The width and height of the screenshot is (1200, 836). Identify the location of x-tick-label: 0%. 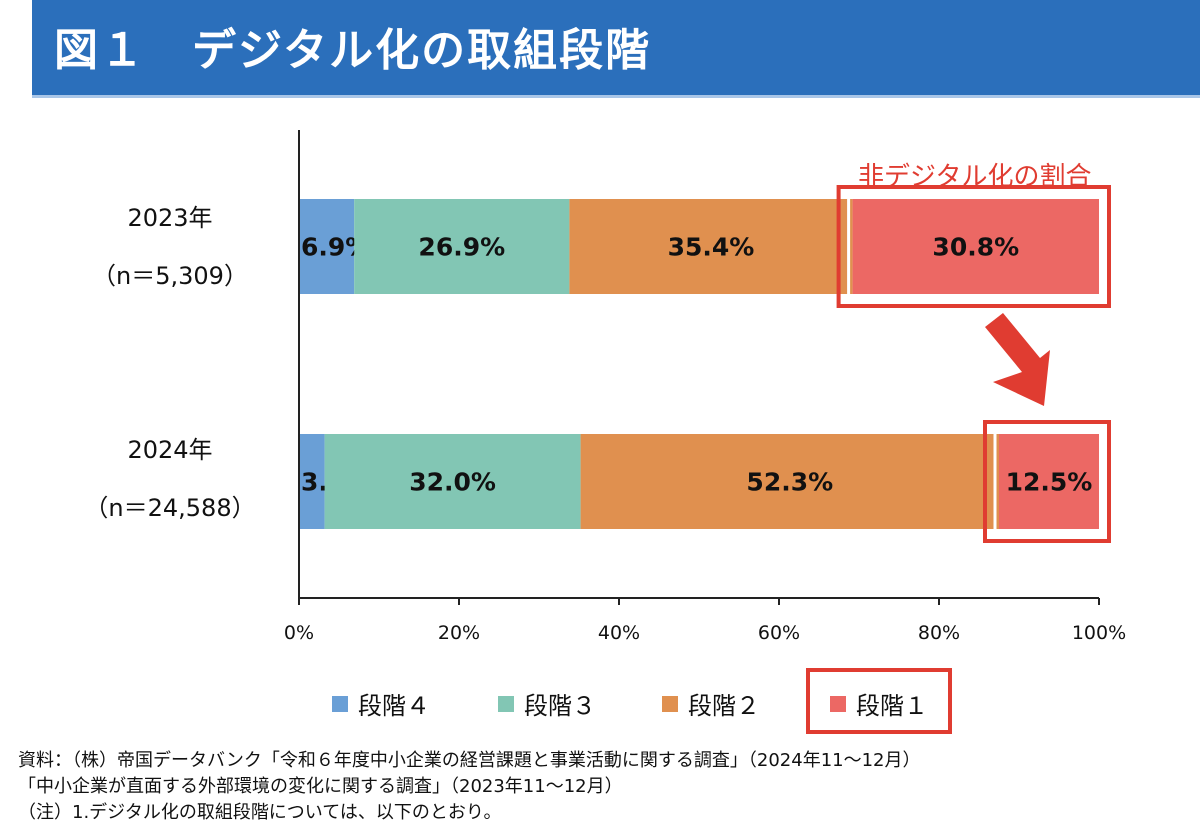
(299, 633).